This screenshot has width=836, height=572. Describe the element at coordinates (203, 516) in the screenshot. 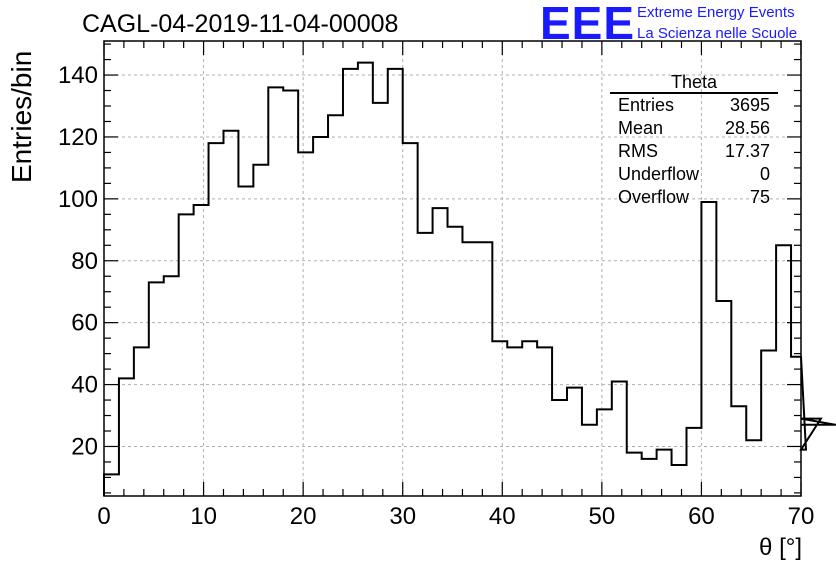

I see `x-tick-label: 10` at that location.